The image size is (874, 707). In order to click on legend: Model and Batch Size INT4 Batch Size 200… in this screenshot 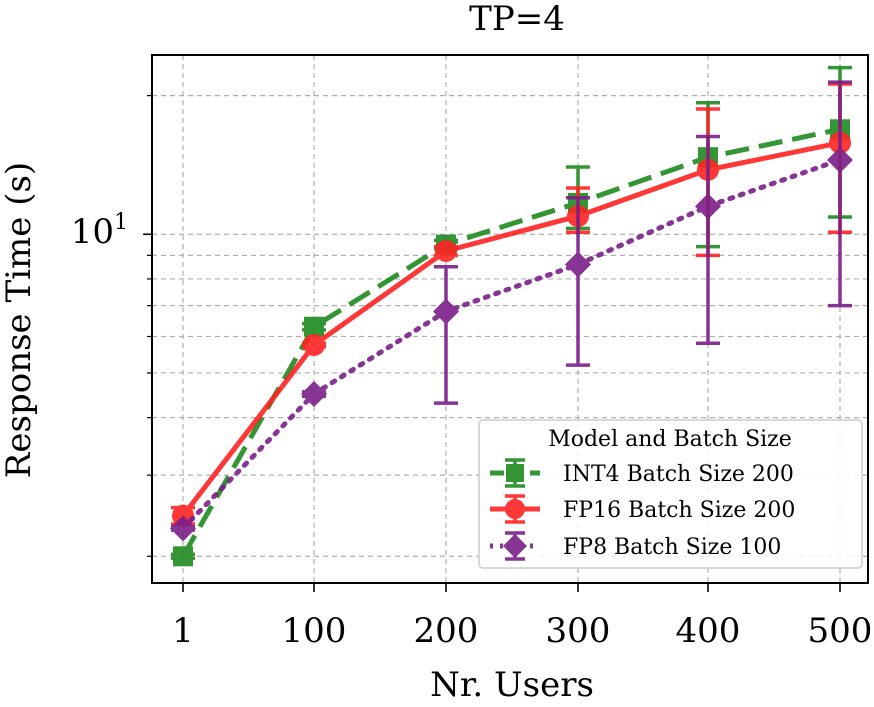, I will do `click(670, 494)`.